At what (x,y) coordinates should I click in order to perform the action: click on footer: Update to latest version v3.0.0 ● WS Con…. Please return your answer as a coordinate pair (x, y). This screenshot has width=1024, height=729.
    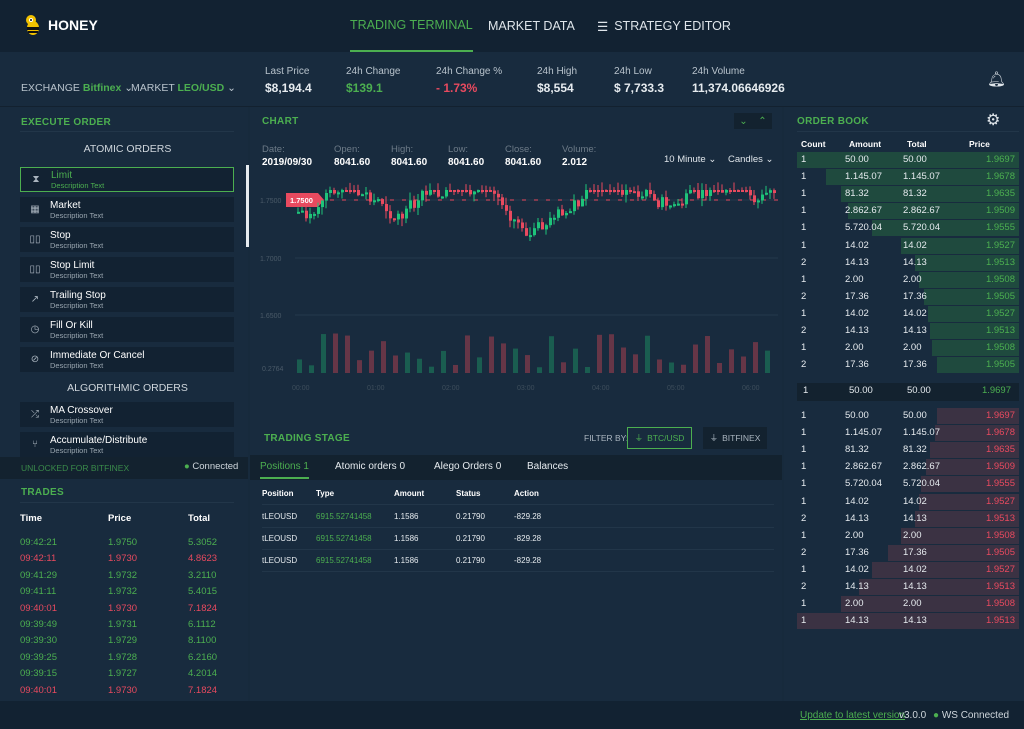
    Looking at the image, I should click on (512, 715).